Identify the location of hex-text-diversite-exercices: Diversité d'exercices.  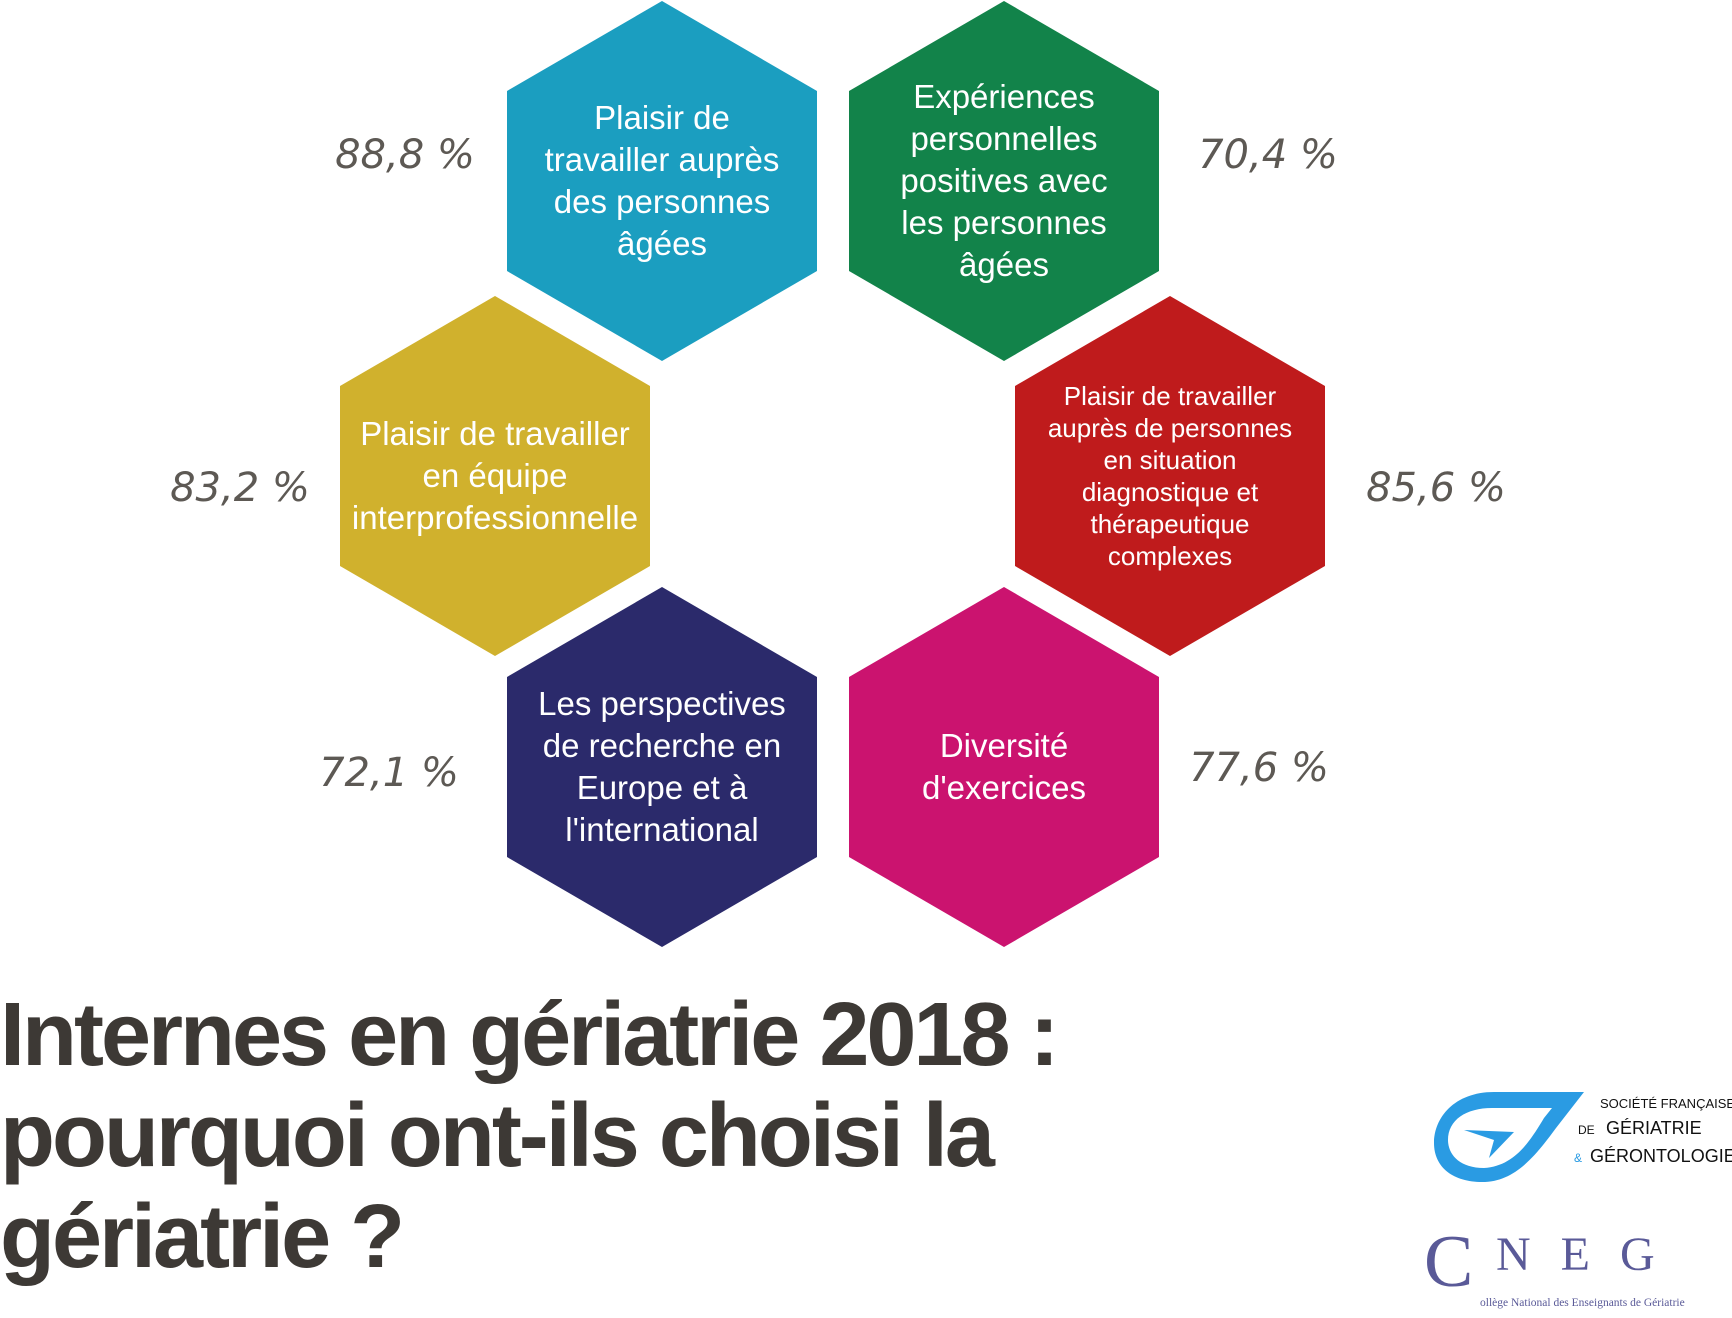
(1004, 767).